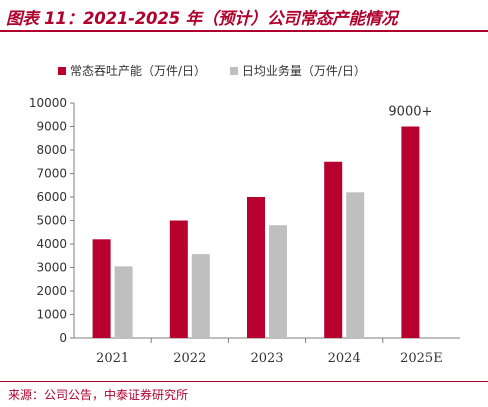 Image resolution: width=488 pixels, height=407 pixels. What do you see at coordinates (233, 71) in the screenshot?
I see `legend-swatch-volume` at bounding box center [233, 71].